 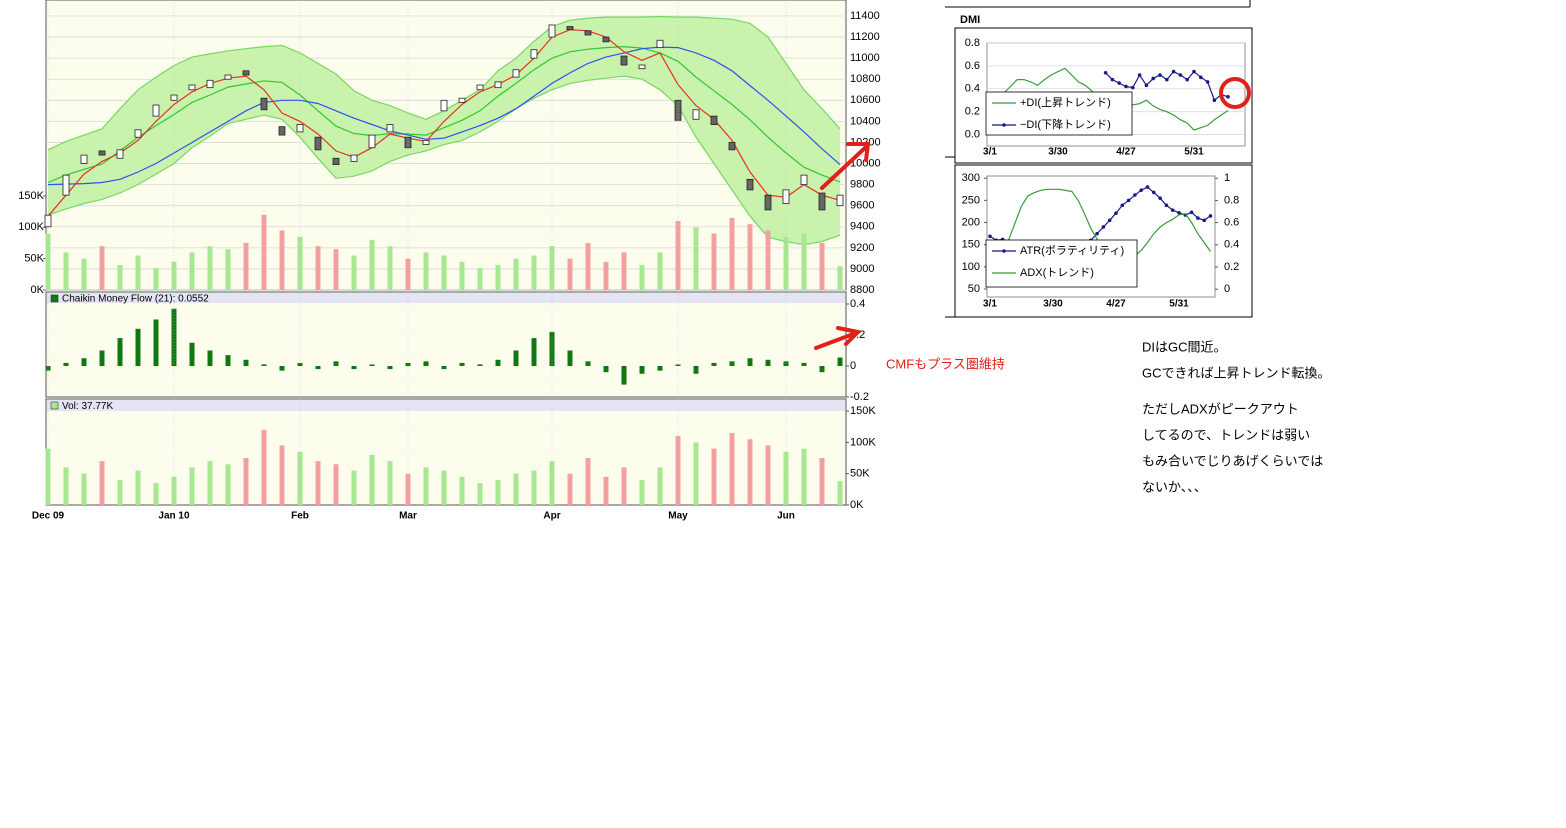 What do you see at coordinates (974, 289) in the screenshot?
I see `y-tick-label: 50` at bounding box center [974, 289].